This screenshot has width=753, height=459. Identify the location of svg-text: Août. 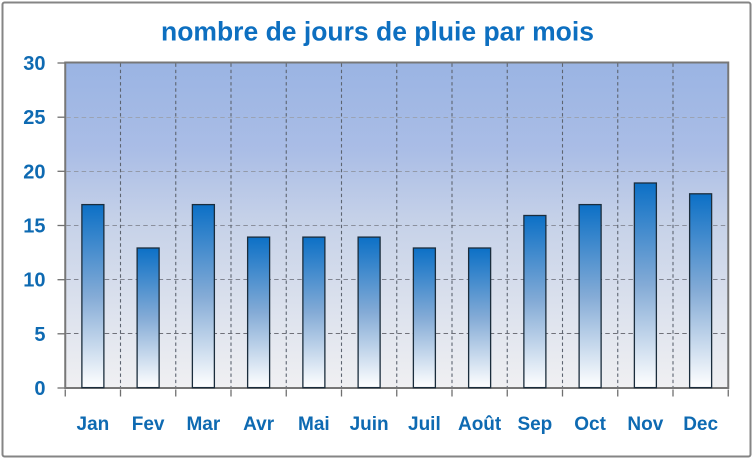
(480, 424).